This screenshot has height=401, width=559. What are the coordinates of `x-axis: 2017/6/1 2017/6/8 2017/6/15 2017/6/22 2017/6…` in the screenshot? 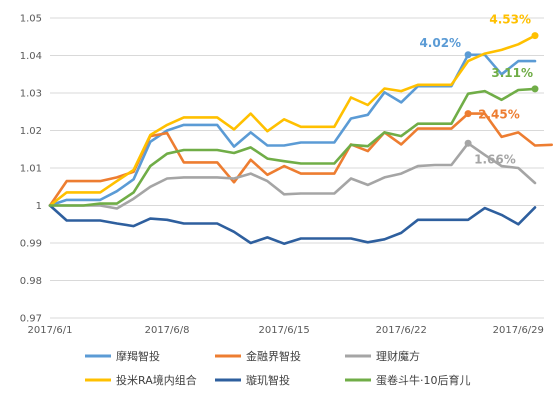 It's located at (286, 330).